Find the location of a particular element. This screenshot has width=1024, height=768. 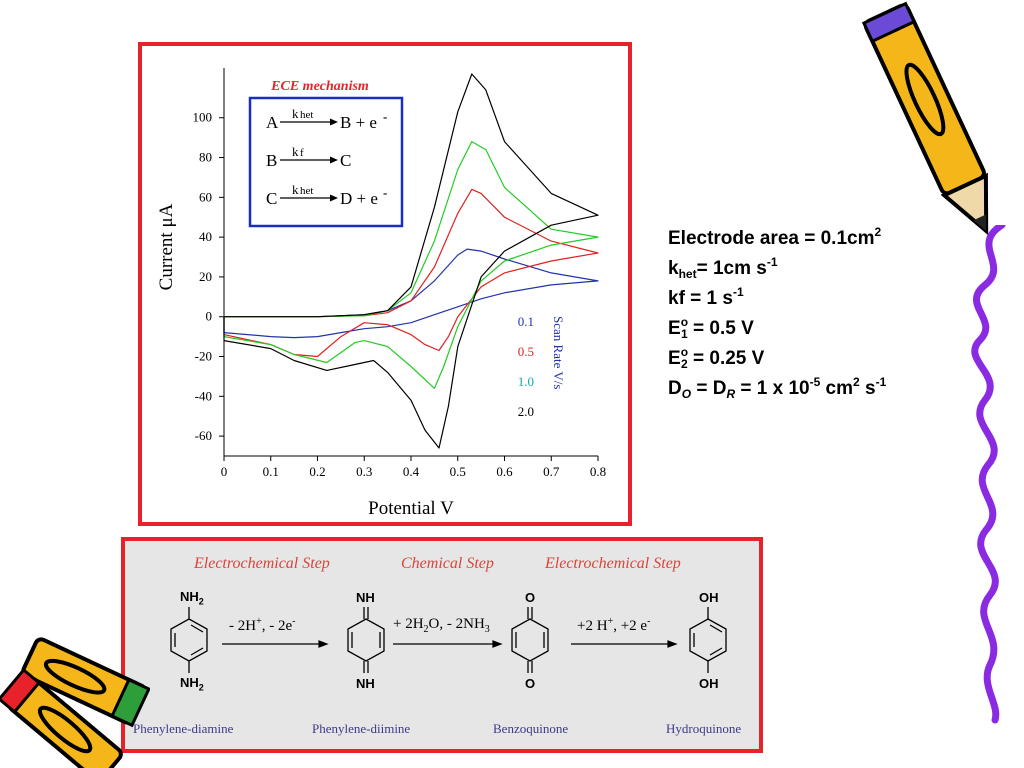

param-e2: Eo2 = 0.25 V is located at coordinates (716, 358).